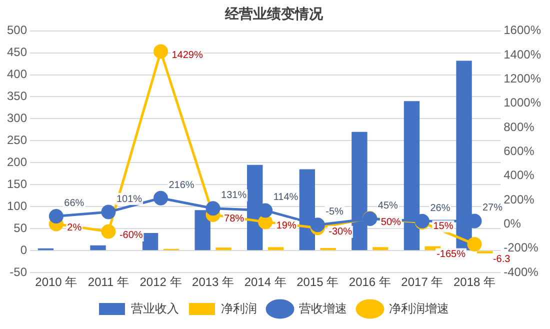 The width and height of the screenshot is (550, 329). What do you see at coordinates (521, 271) in the screenshot?
I see `y2-tick-label: -400%` at bounding box center [521, 271].